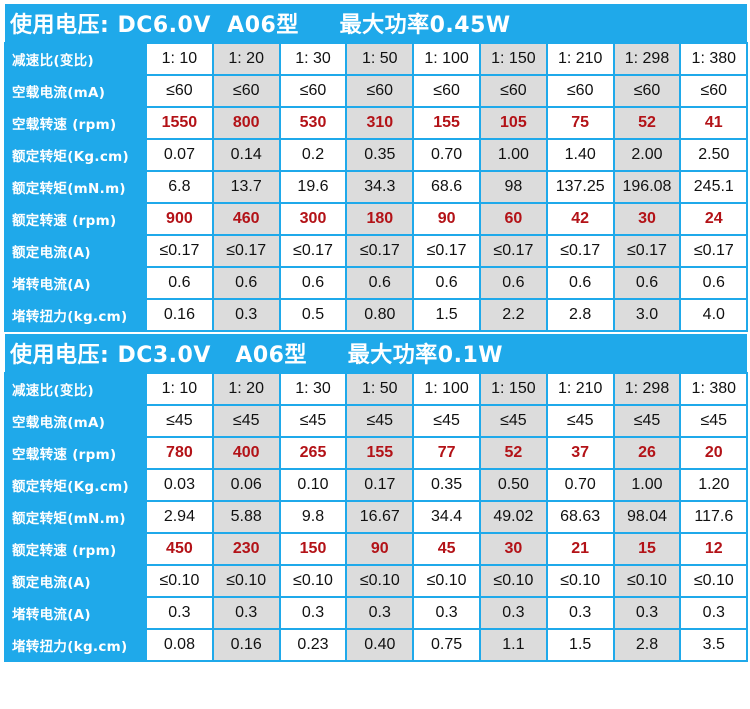  Describe the element at coordinates (246, 187) in the screenshot. I see `value-cell: 13.7` at that location.